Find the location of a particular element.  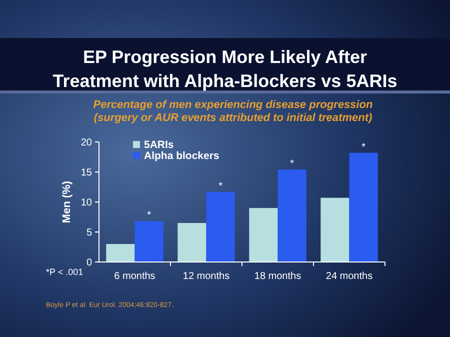

text: *P < .001 is located at coordinates (65, 272).